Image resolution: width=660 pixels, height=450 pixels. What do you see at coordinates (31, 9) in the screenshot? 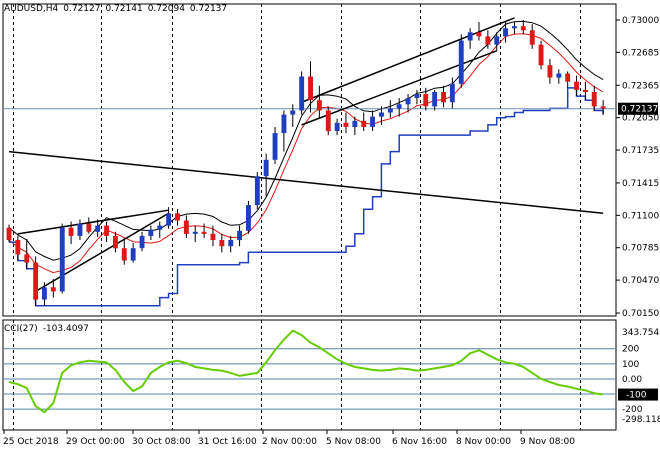
I see `symbol-label: AUDUSD,H4` at bounding box center [31, 9].